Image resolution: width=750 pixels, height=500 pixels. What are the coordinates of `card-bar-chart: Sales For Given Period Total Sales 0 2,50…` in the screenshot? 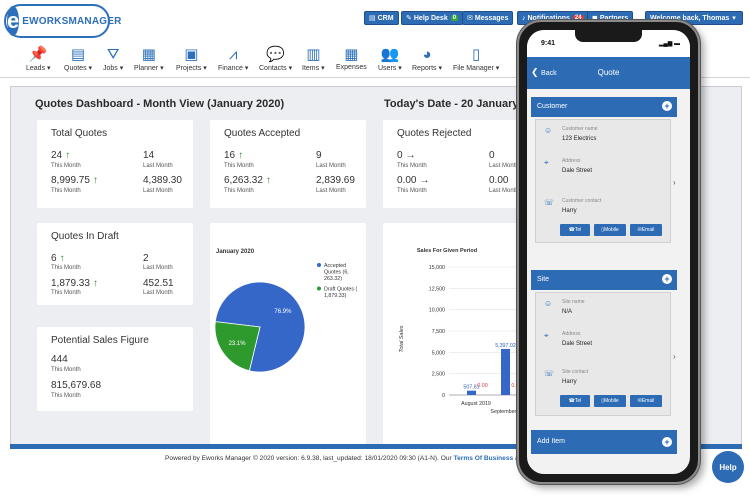 It's located at (461, 334).